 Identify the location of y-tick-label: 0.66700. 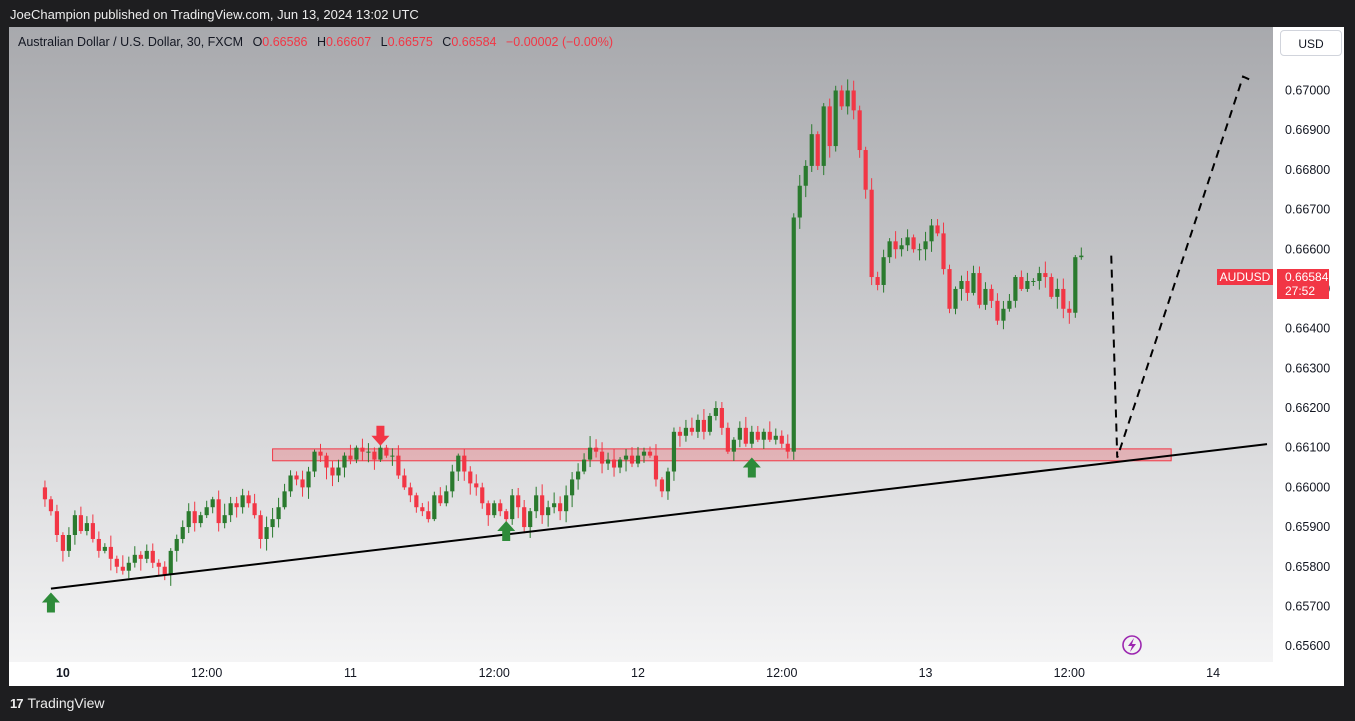
(1307, 210).